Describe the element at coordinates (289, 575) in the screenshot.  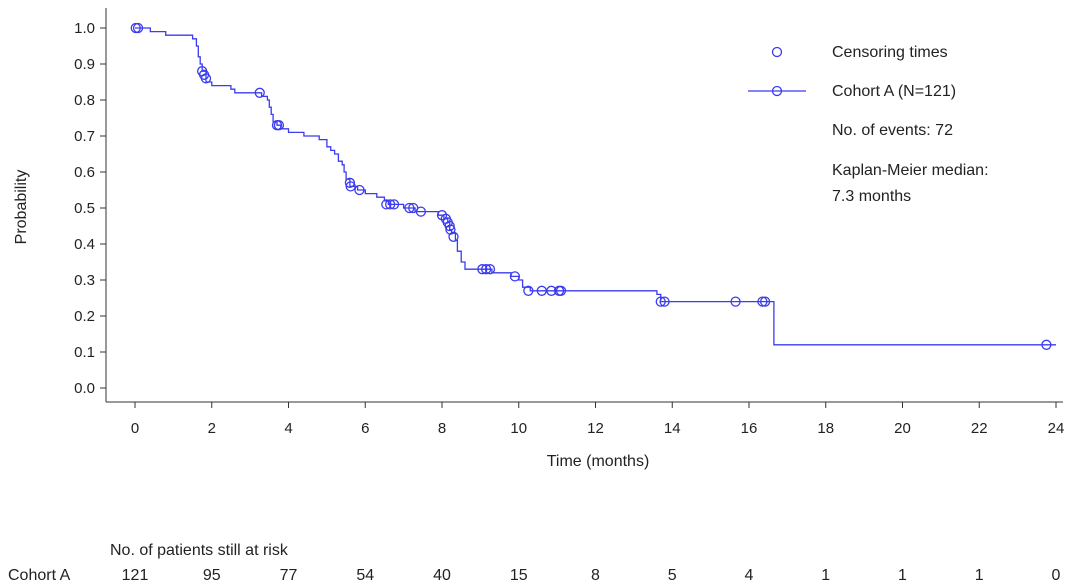
I see `risk-count: 77` at that location.